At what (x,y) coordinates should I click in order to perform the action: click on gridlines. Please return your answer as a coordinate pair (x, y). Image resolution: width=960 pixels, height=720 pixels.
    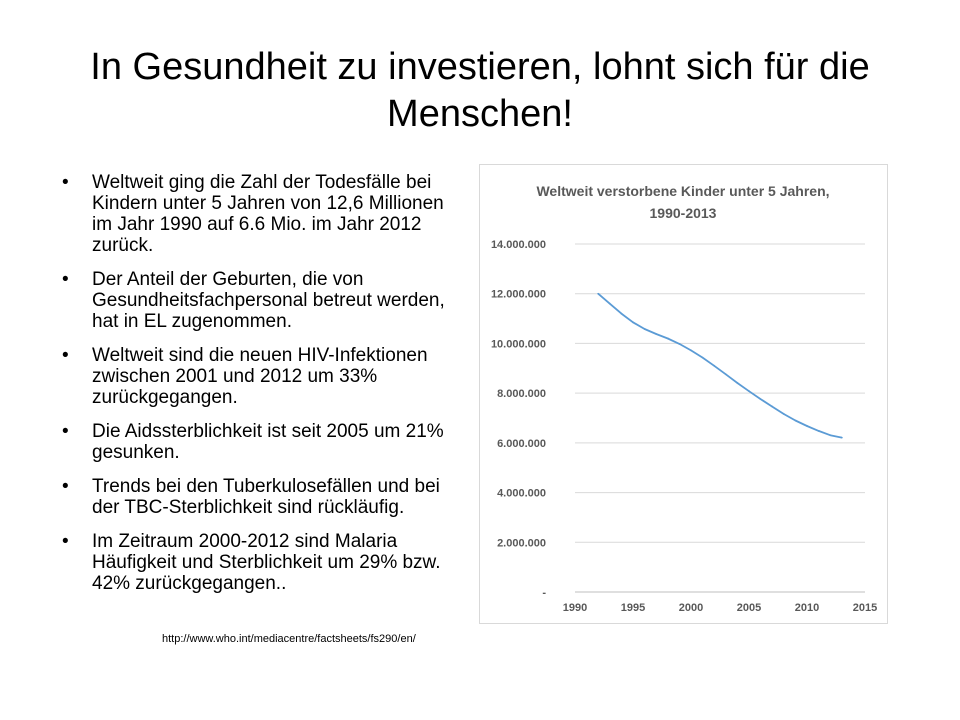
    Looking at the image, I should click on (720, 418).